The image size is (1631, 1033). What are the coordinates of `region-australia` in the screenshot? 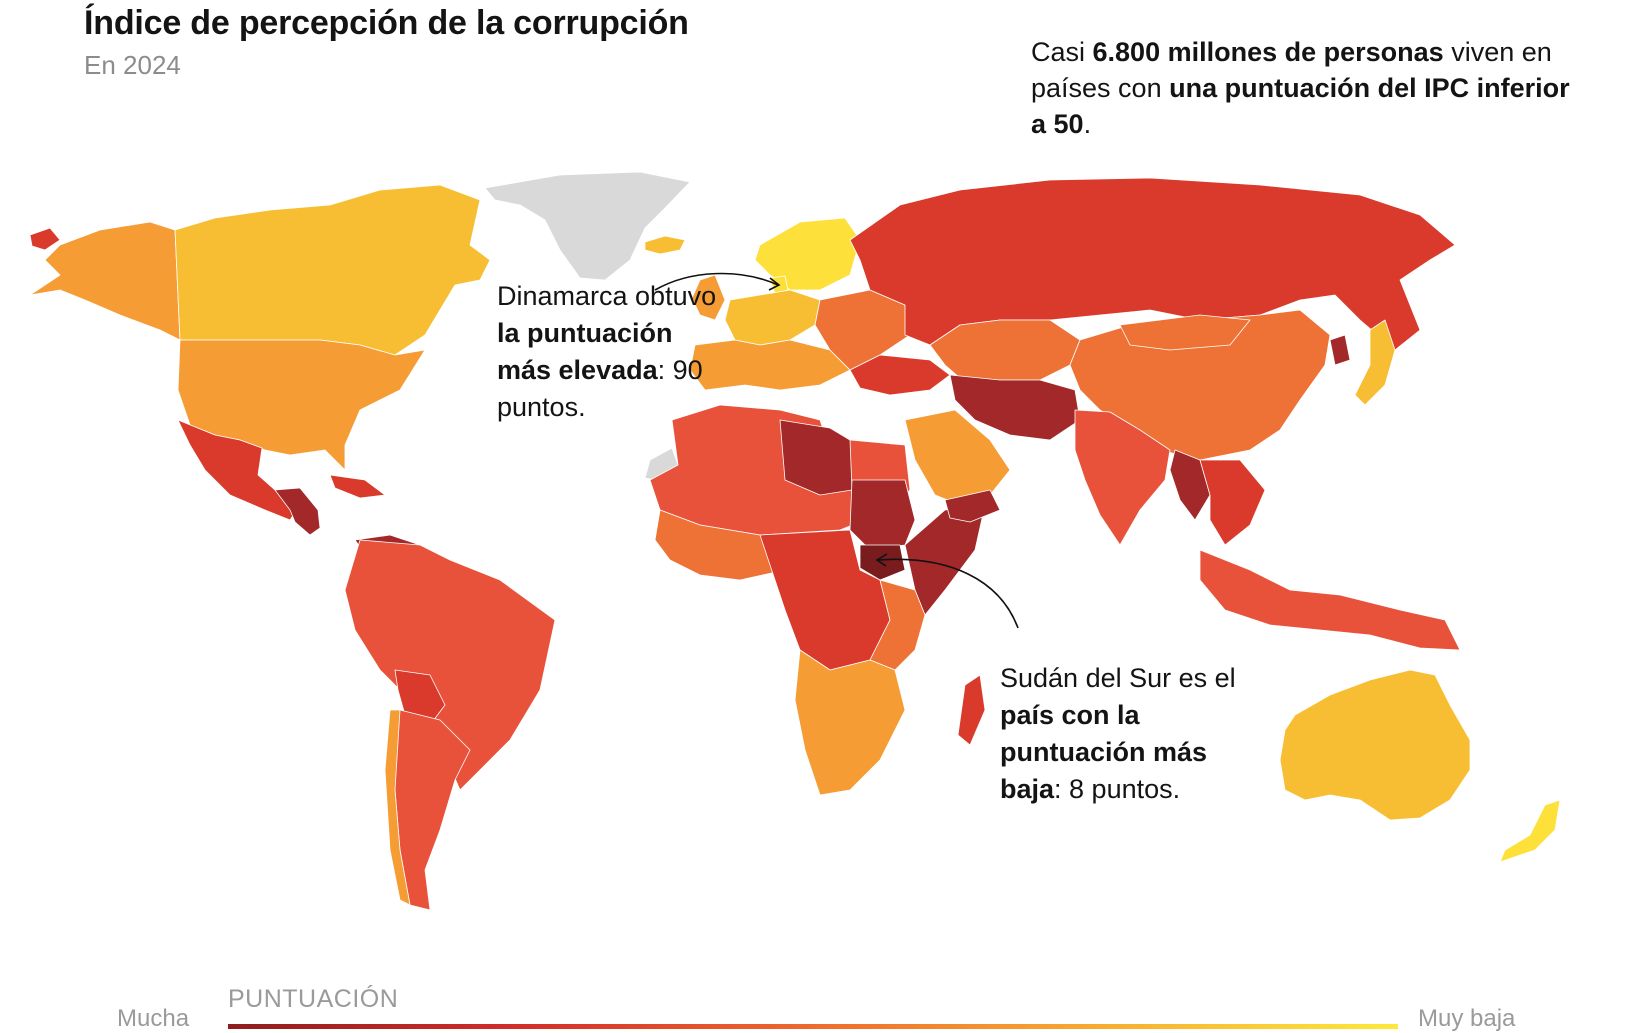 It's located at (1375, 745).